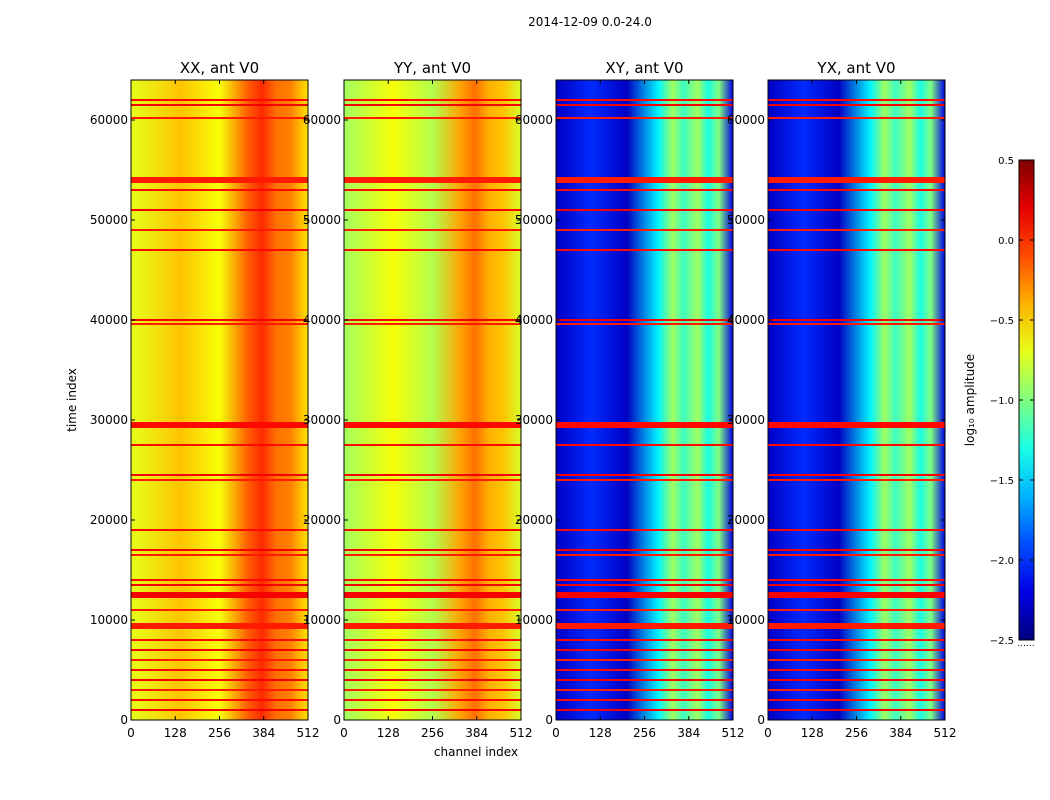  What do you see at coordinates (600, 733) in the screenshot?
I see `x-tick-label: 128` at bounding box center [600, 733].